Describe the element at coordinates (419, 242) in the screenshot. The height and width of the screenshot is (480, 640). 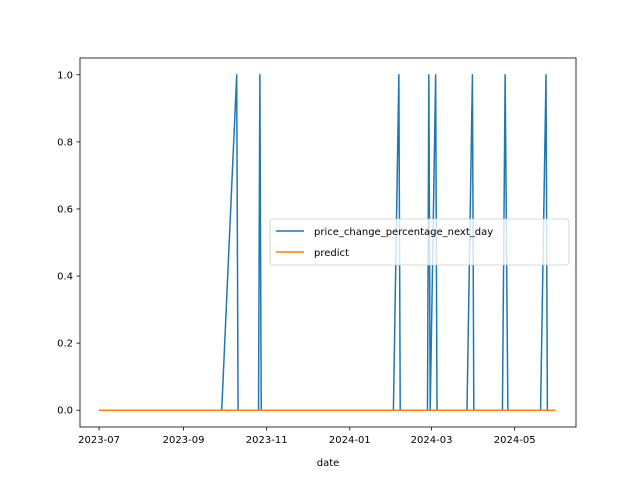
I see `legend-box` at that location.